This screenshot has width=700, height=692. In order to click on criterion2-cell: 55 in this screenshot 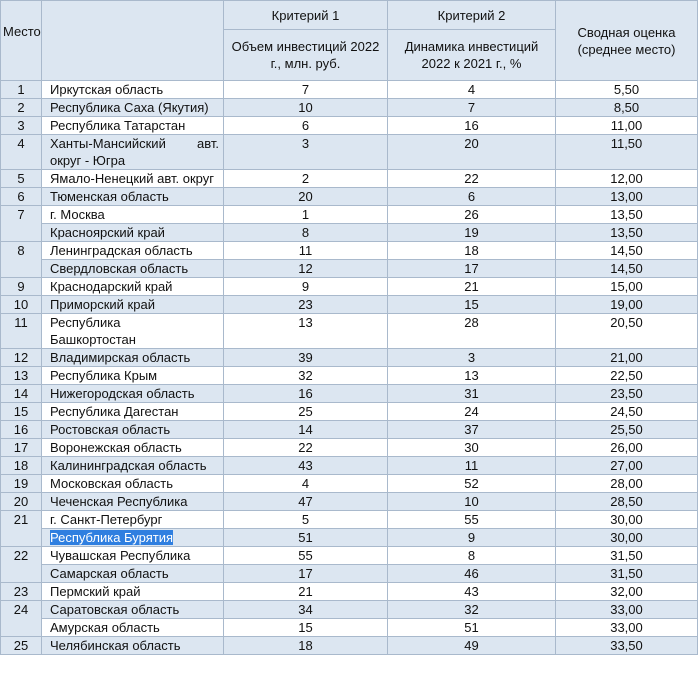, I will do `click(471, 519)`.